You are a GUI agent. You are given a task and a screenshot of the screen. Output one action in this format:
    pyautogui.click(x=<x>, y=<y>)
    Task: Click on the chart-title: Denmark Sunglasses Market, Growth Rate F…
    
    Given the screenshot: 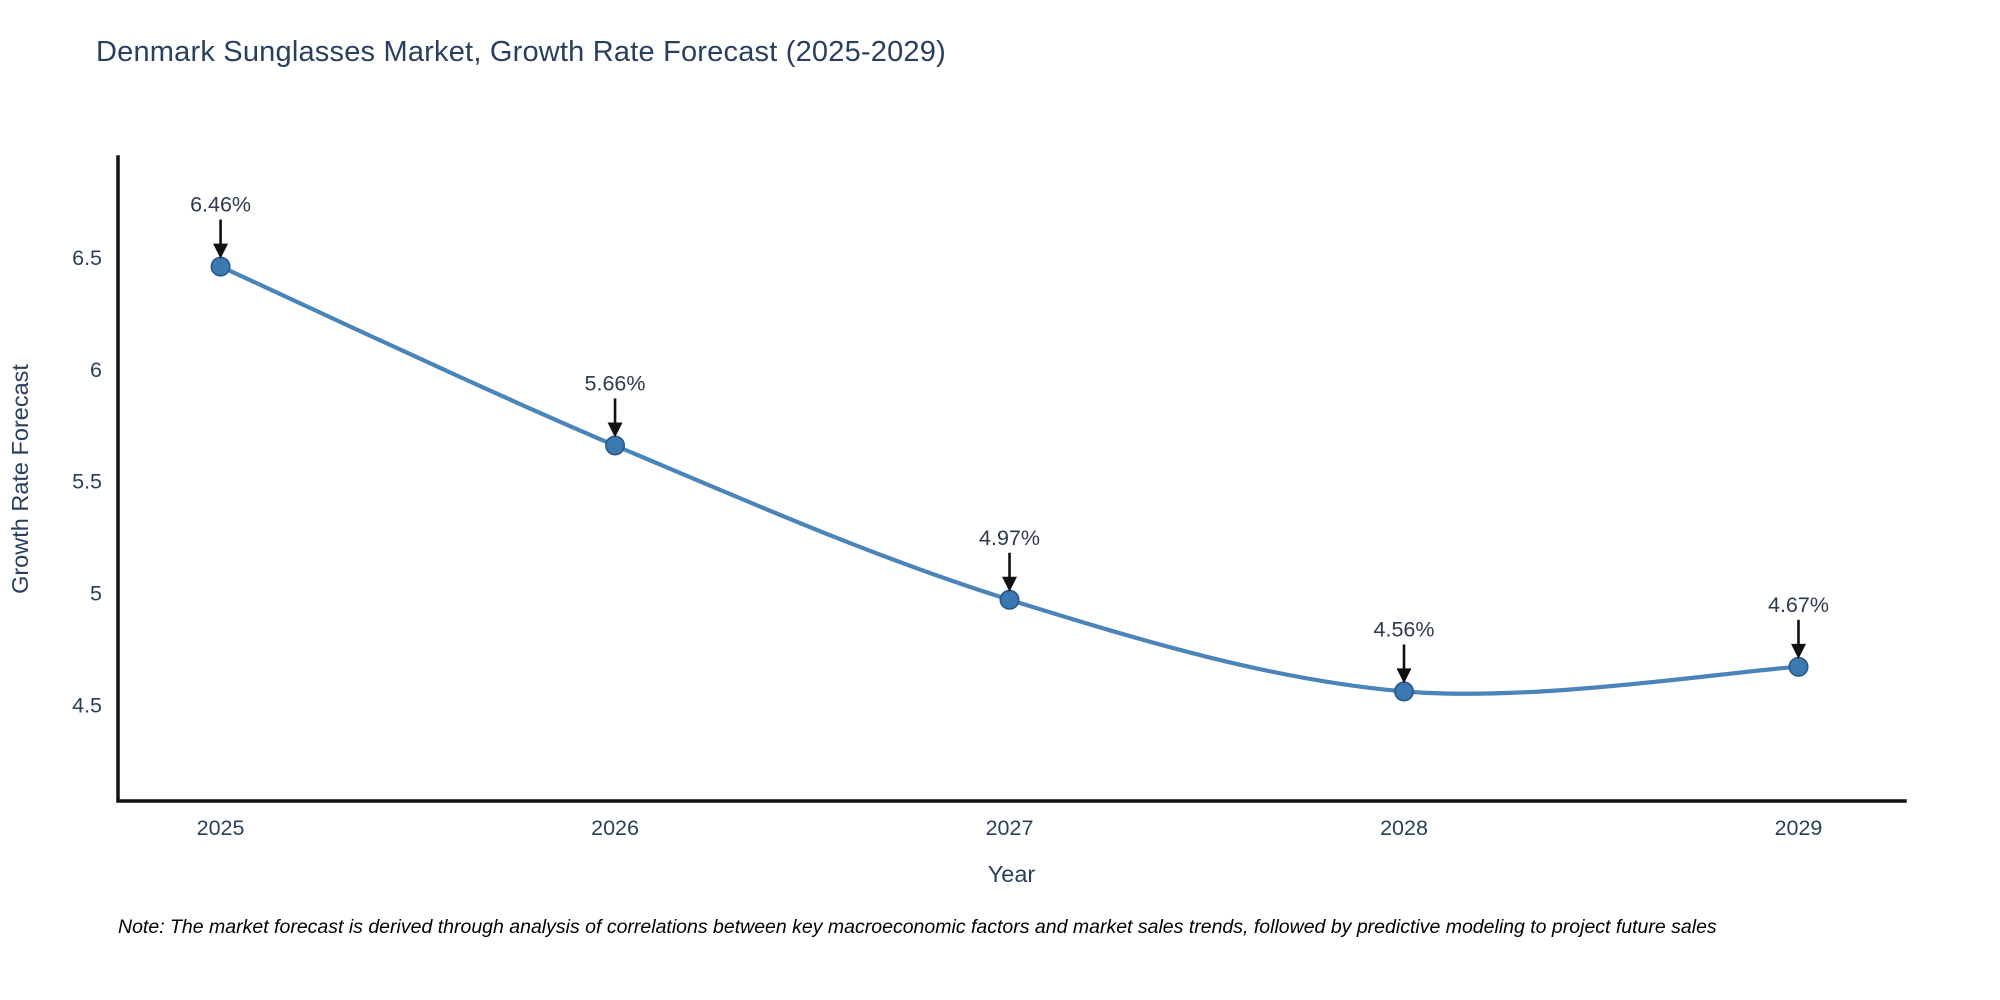 What is the action you would take?
    pyautogui.click(x=521, y=52)
    